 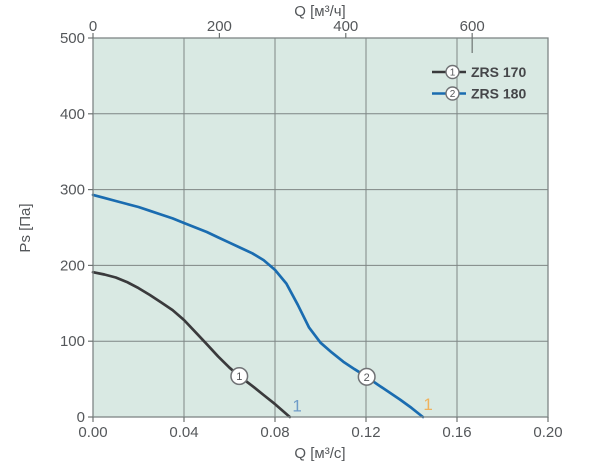 I want to click on x-bottom-axis-title: Q [м³/с], so click(x=319, y=453).